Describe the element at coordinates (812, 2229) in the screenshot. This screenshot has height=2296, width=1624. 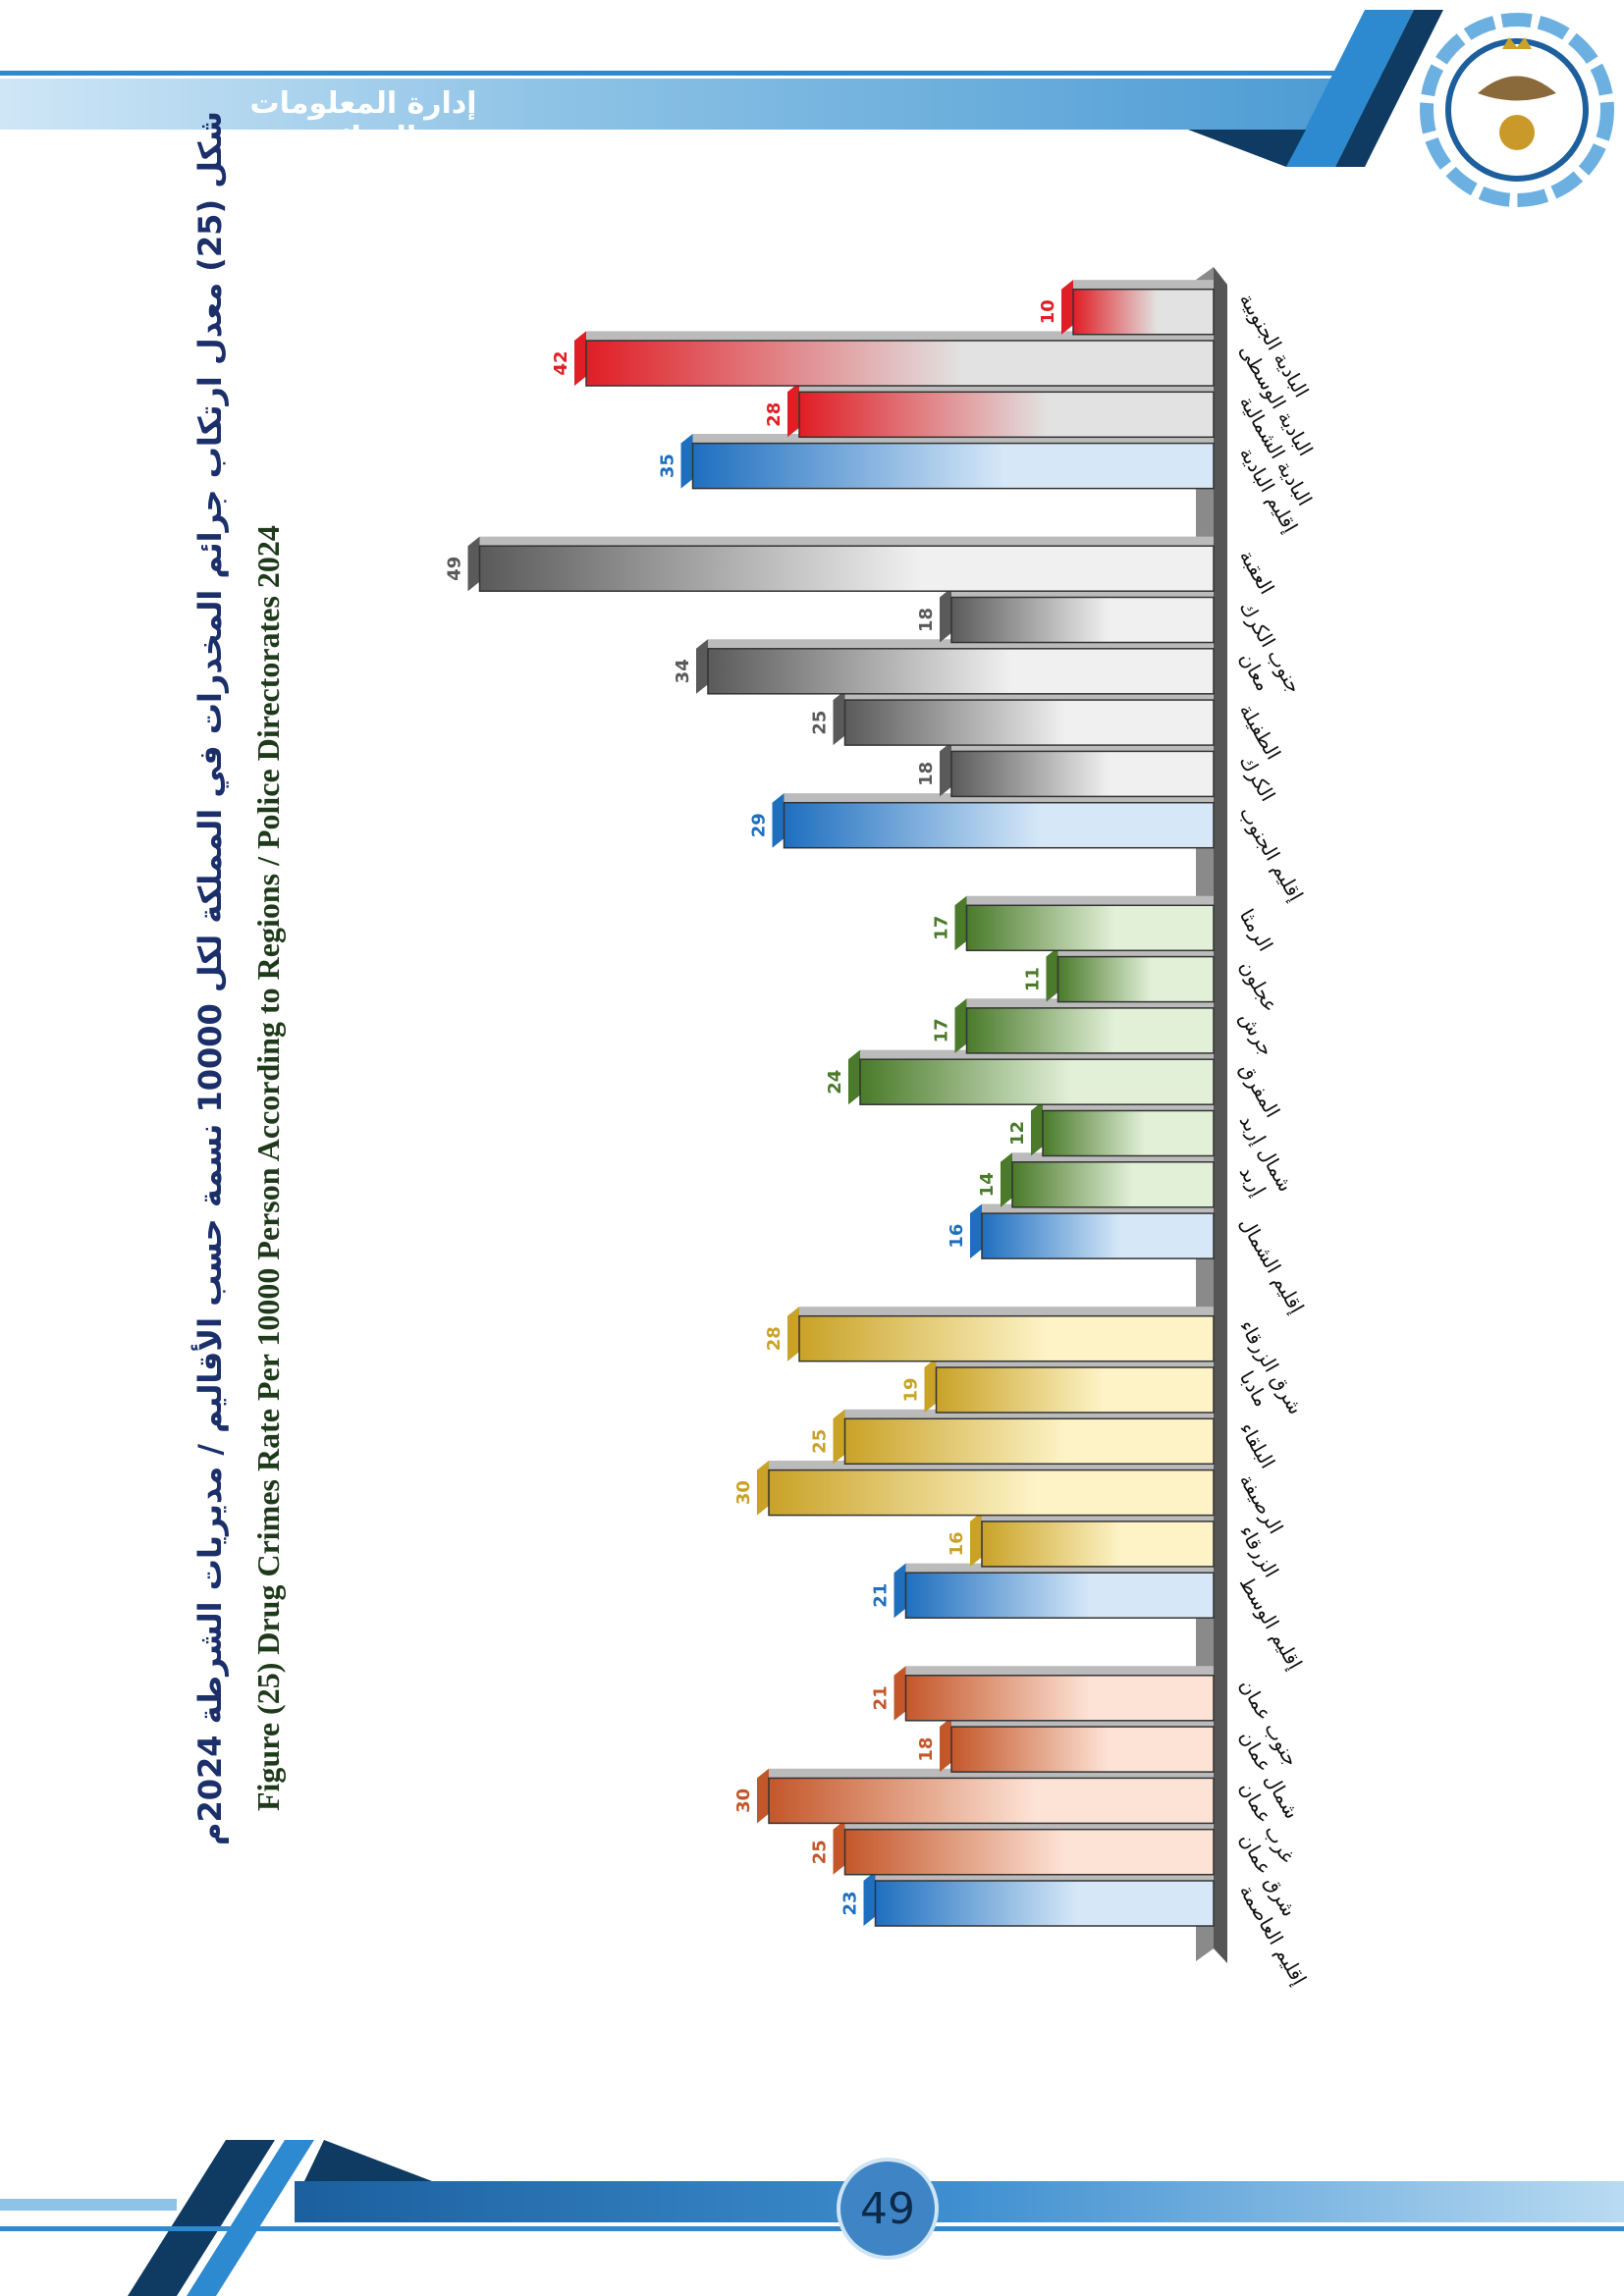
I see `footer-line` at that location.